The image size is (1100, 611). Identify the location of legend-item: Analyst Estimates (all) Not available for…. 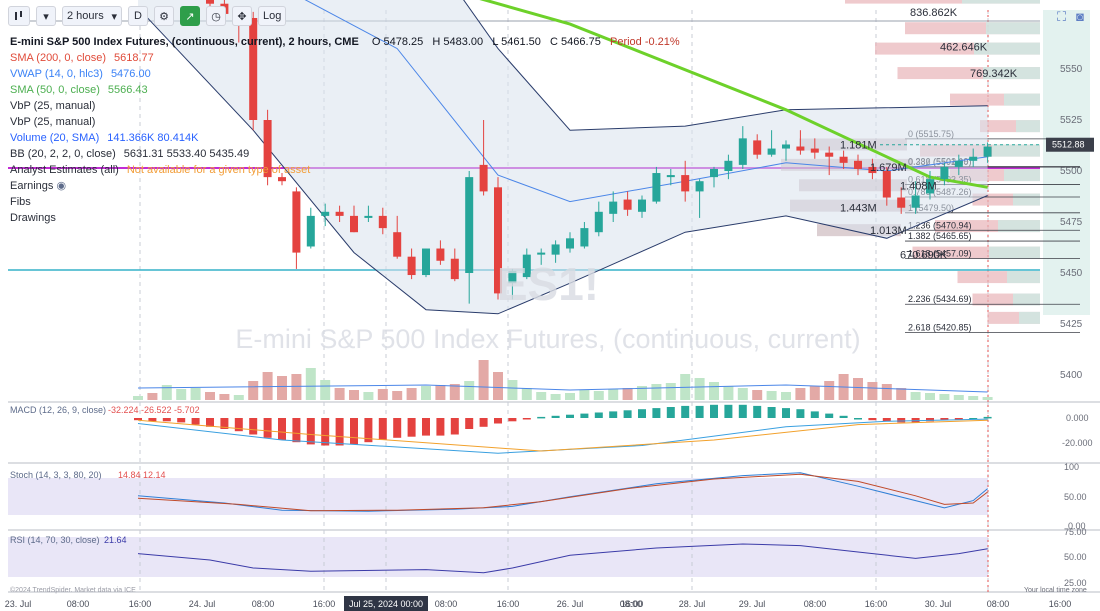
(345, 170).